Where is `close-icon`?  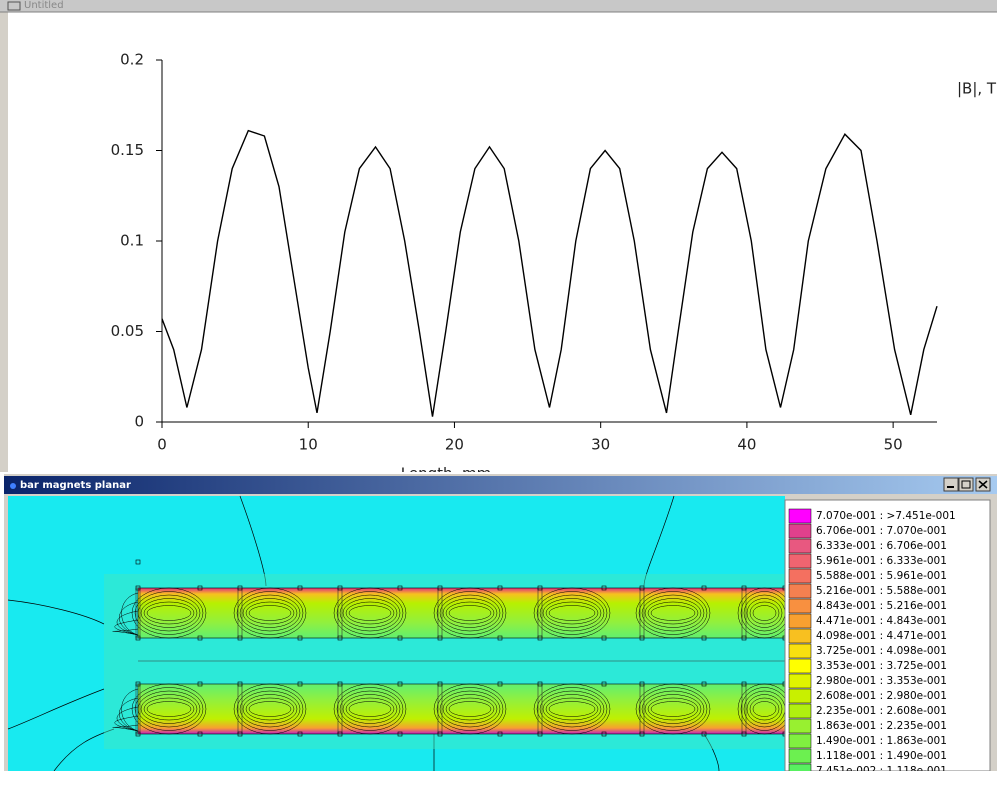 close-icon is located at coordinates (983, 484).